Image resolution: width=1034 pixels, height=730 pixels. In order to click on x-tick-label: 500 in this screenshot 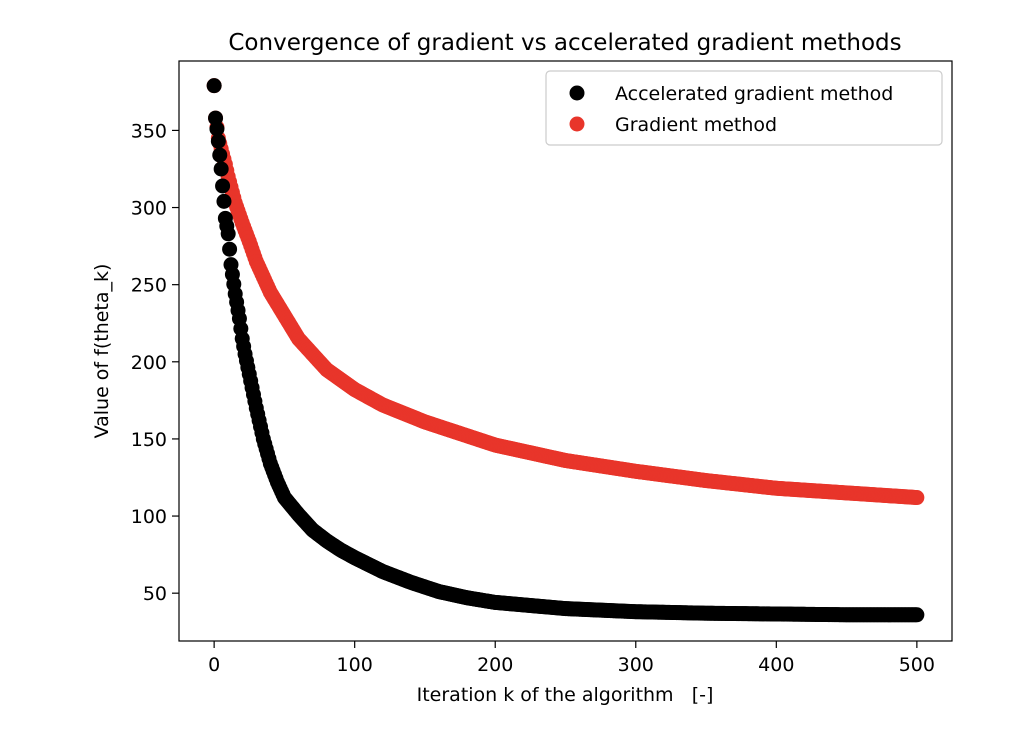, I will do `click(917, 665)`.